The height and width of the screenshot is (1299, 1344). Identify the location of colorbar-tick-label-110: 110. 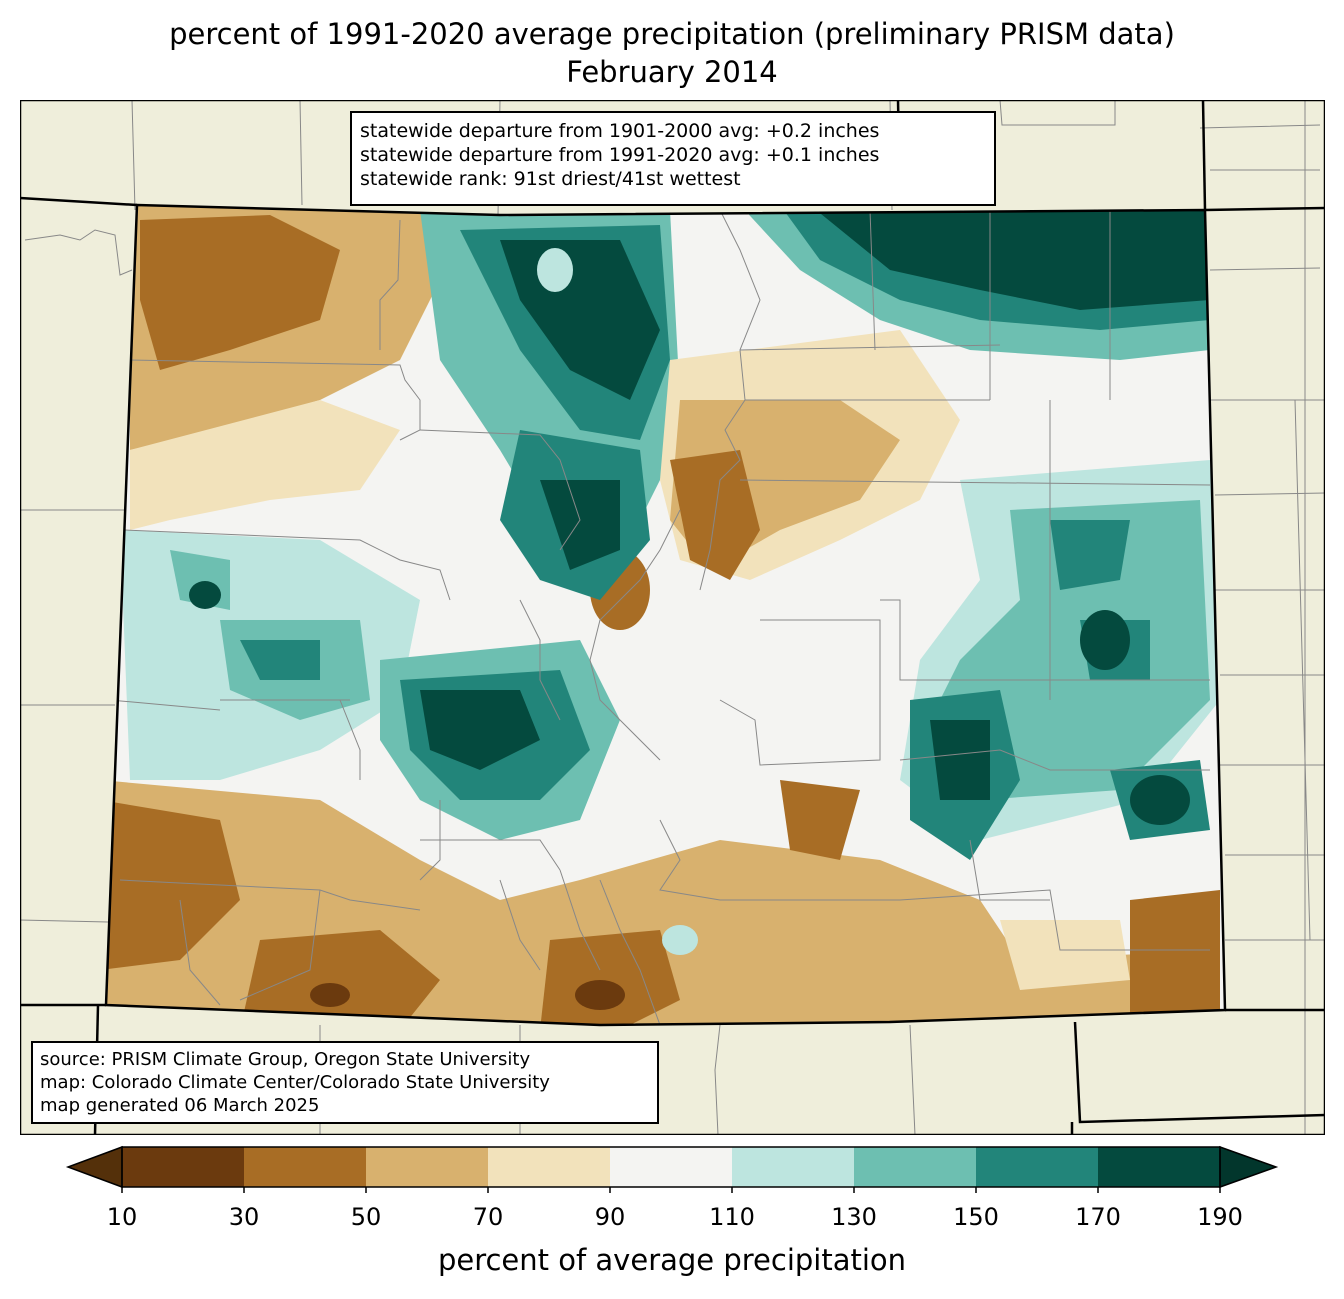
(732, 1217).